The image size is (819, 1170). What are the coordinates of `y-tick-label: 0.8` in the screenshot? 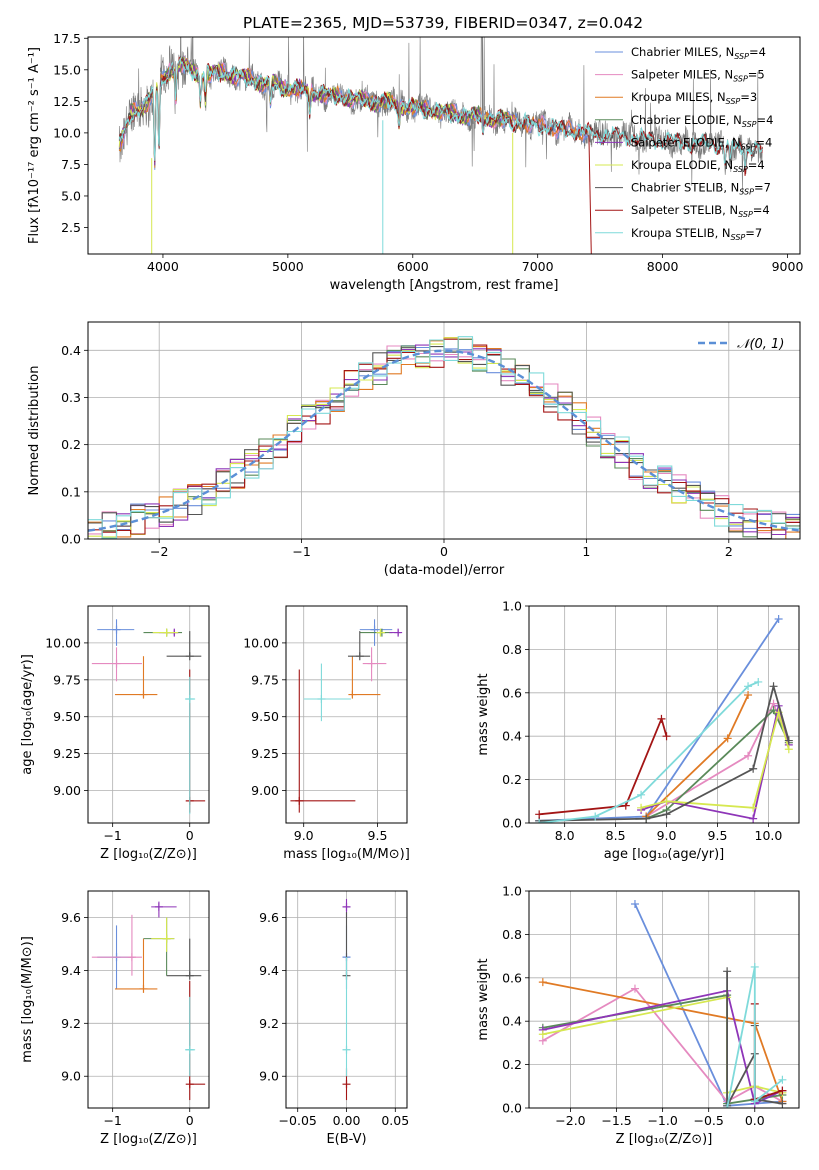 It's located at (512, 934).